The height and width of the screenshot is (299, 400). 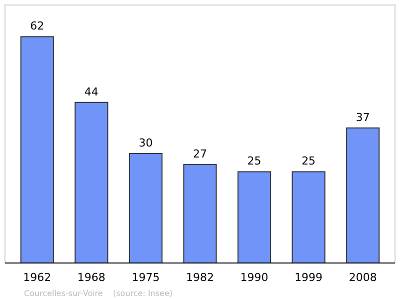 I want to click on x-tick-label: 1999, so click(x=308, y=277).